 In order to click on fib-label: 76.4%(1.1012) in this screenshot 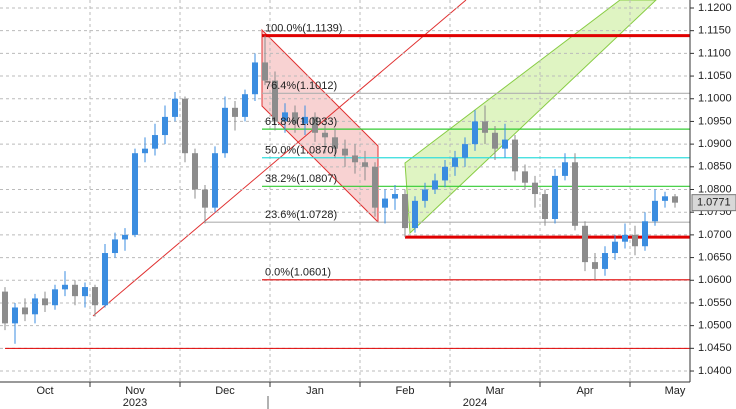, I will do `click(301, 86)`.